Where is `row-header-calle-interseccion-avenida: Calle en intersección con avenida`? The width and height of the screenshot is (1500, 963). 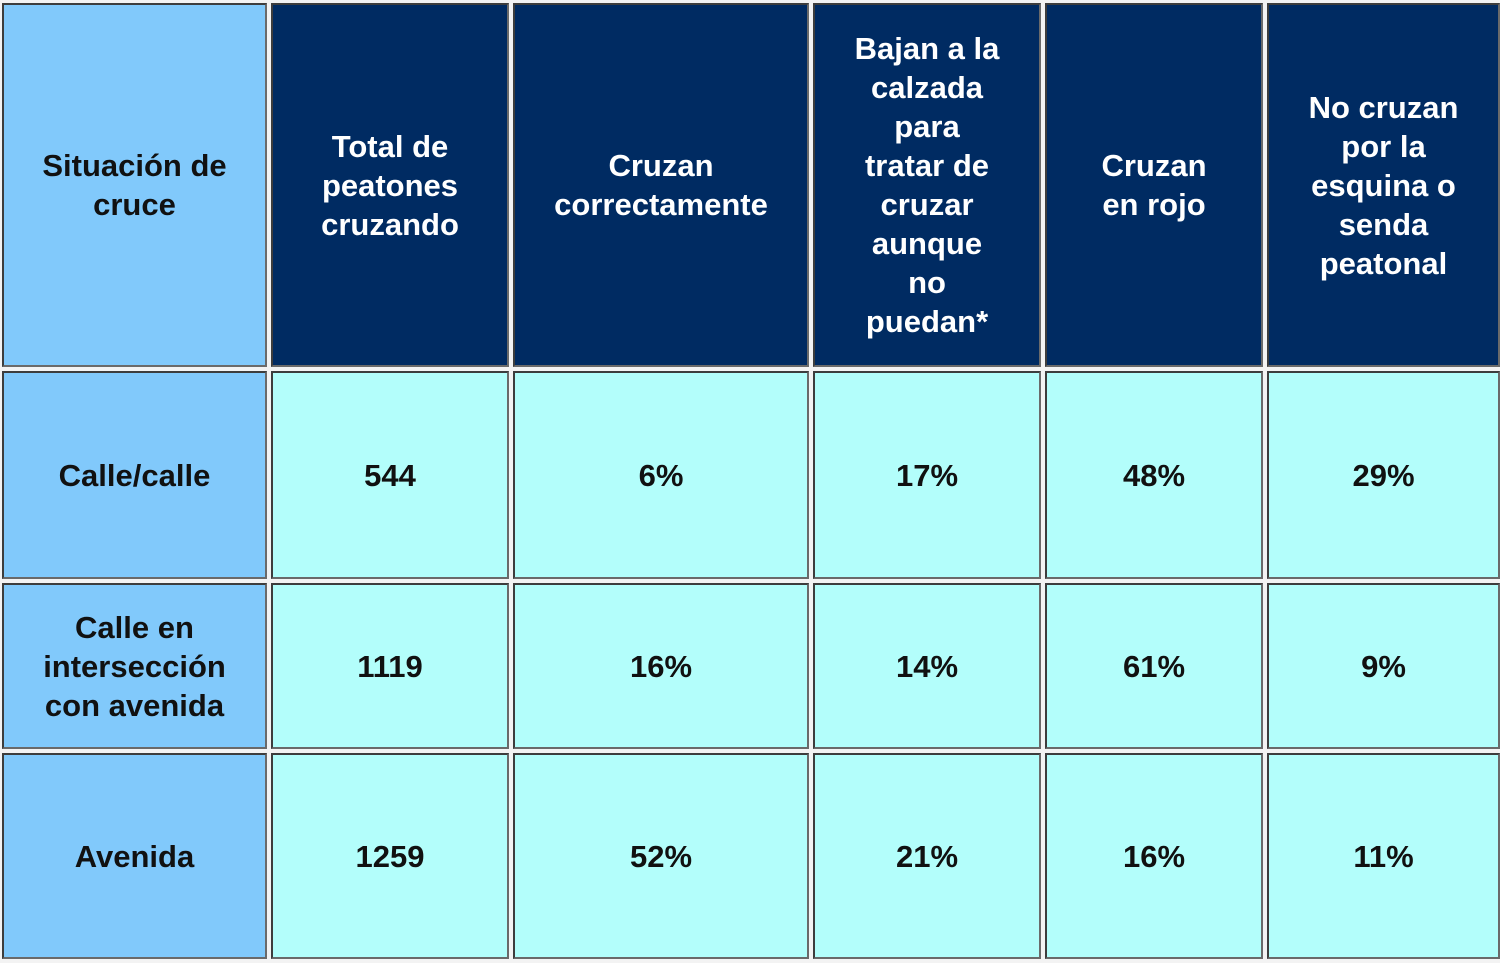 row-header-calle-interseccion-avenida: Calle en intersección con avenida is located at coordinates (134, 666).